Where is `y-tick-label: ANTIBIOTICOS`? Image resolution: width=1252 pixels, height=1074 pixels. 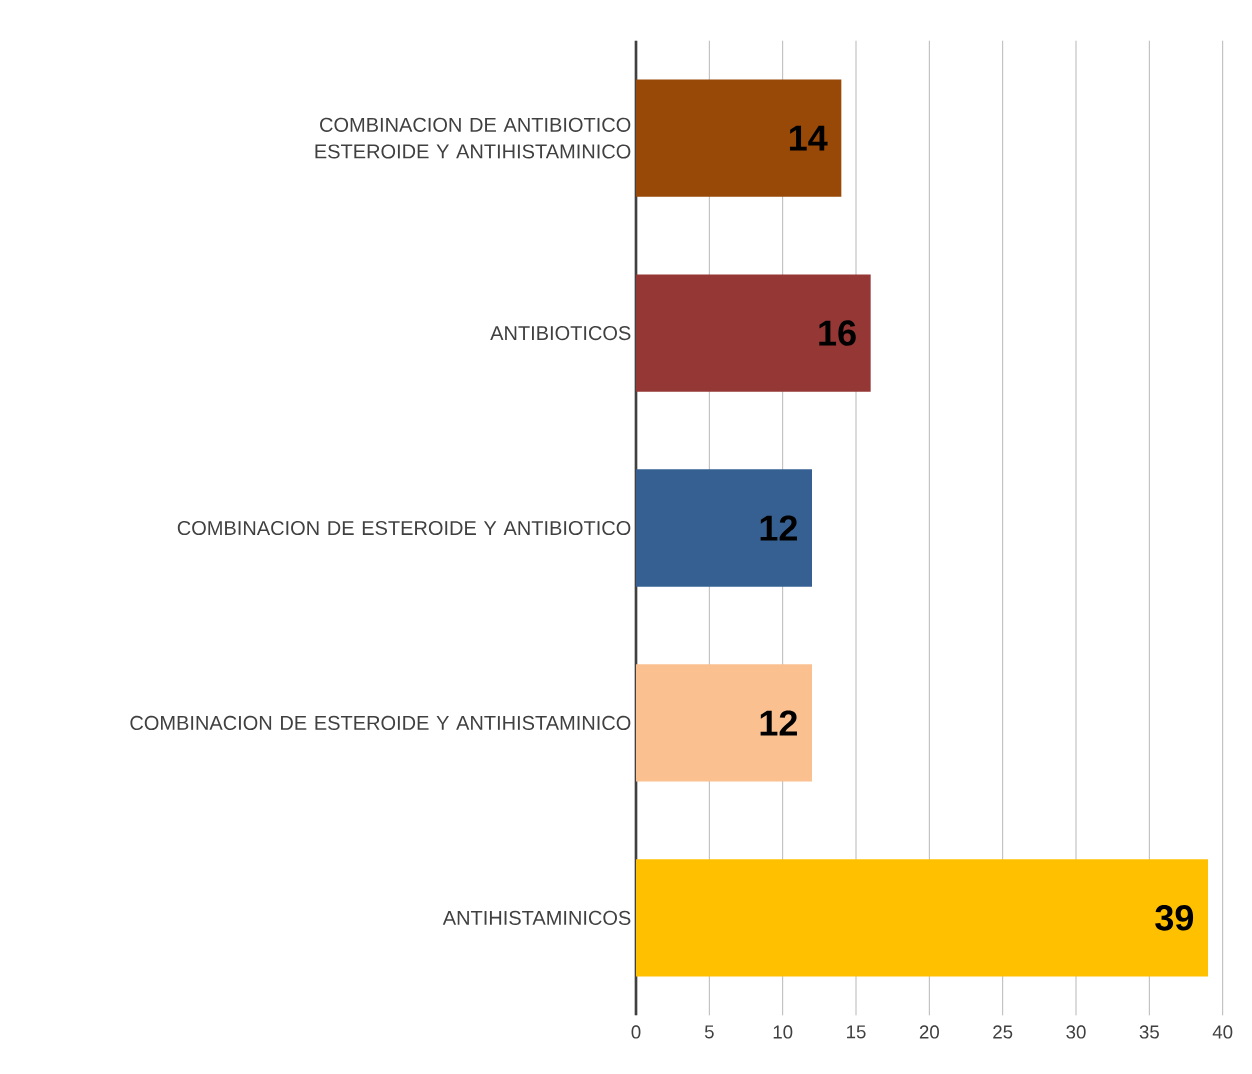
y-tick-label: ANTIBIOTICOS is located at coordinates (560, 333).